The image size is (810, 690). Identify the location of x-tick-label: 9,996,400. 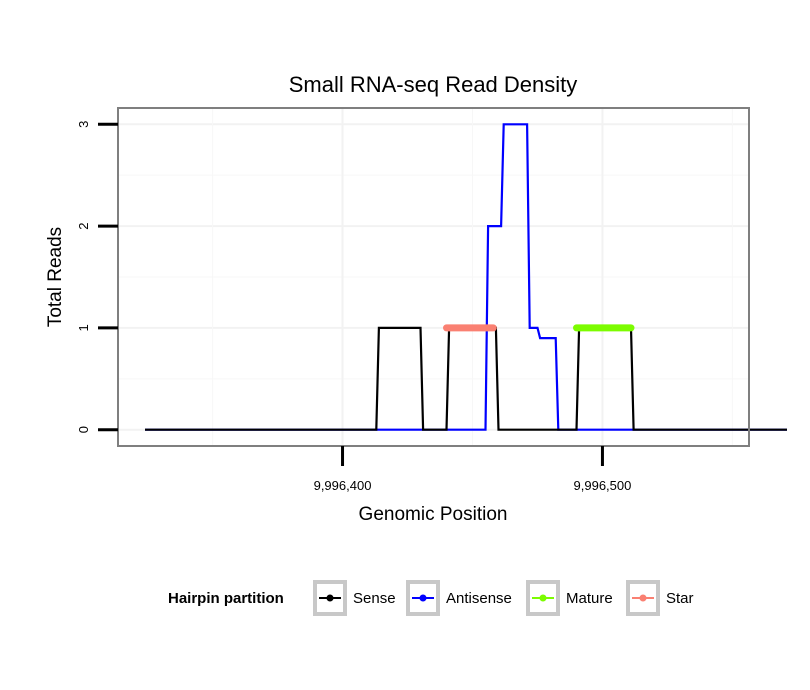
(343, 485).